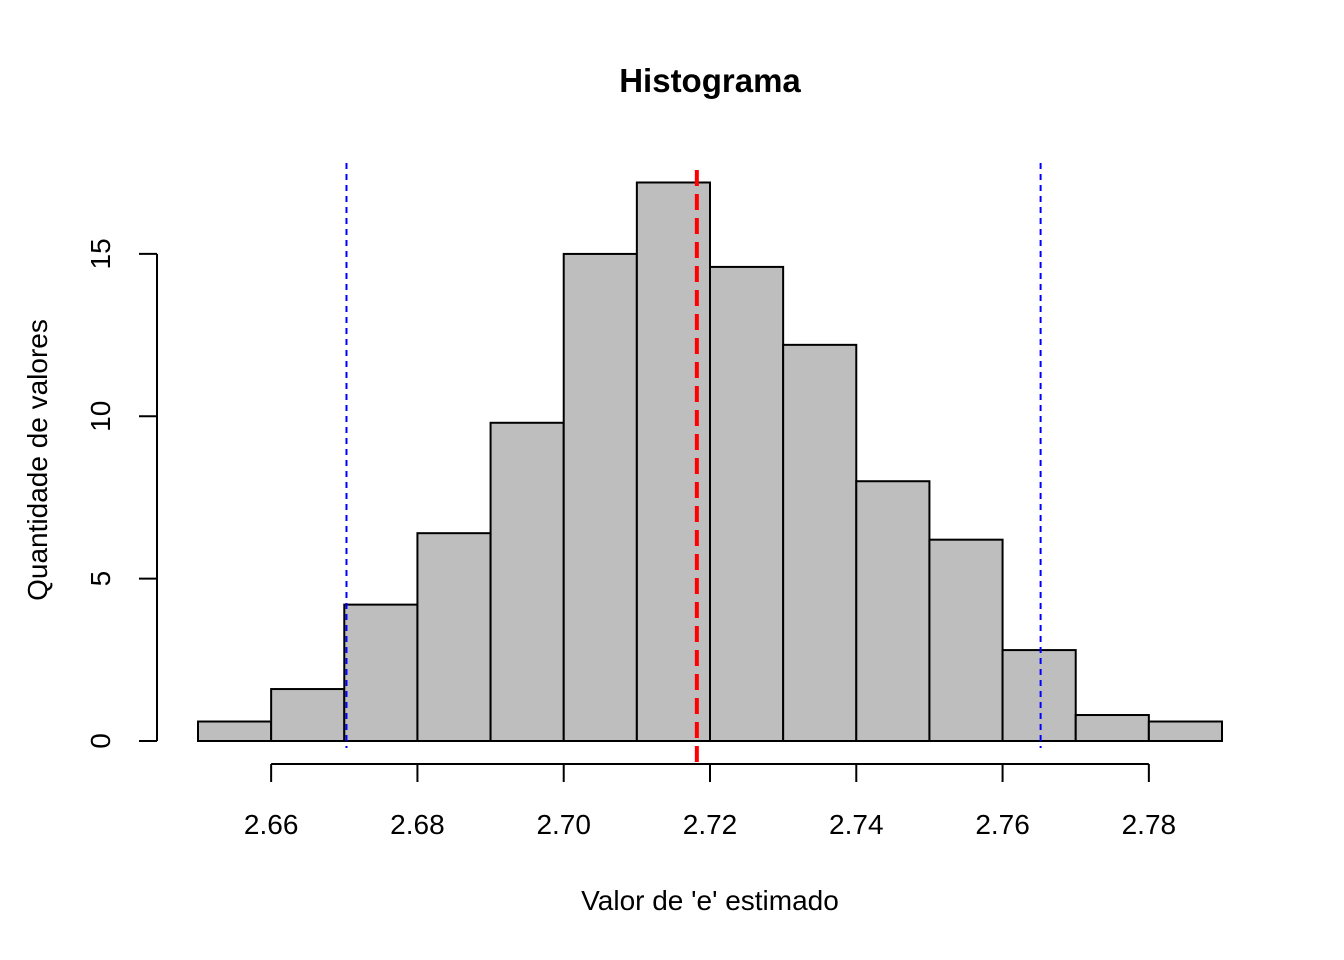 This screenshot has height=960, width=1344. Describe the element at coordinates (121, 493) in the screenshot. I see `y-axis: 0 5 10 15` at that location.